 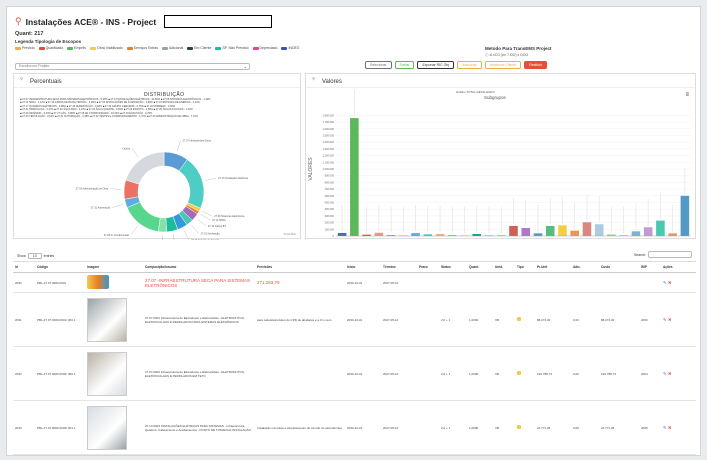 I want to click on cell-adic, so click(x=585, y=454).